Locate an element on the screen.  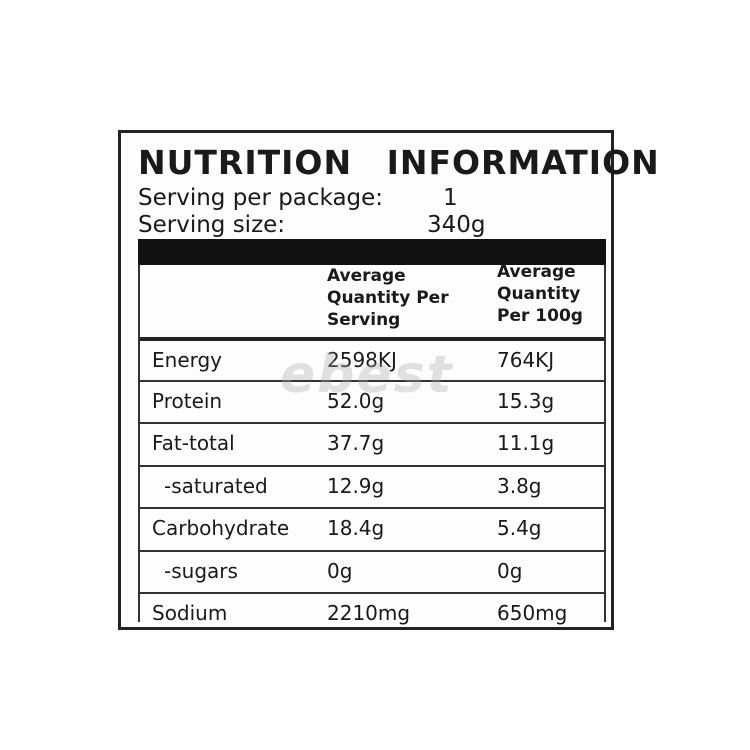
nutrient-value: 15.3g is located at coordinates (526, 400).